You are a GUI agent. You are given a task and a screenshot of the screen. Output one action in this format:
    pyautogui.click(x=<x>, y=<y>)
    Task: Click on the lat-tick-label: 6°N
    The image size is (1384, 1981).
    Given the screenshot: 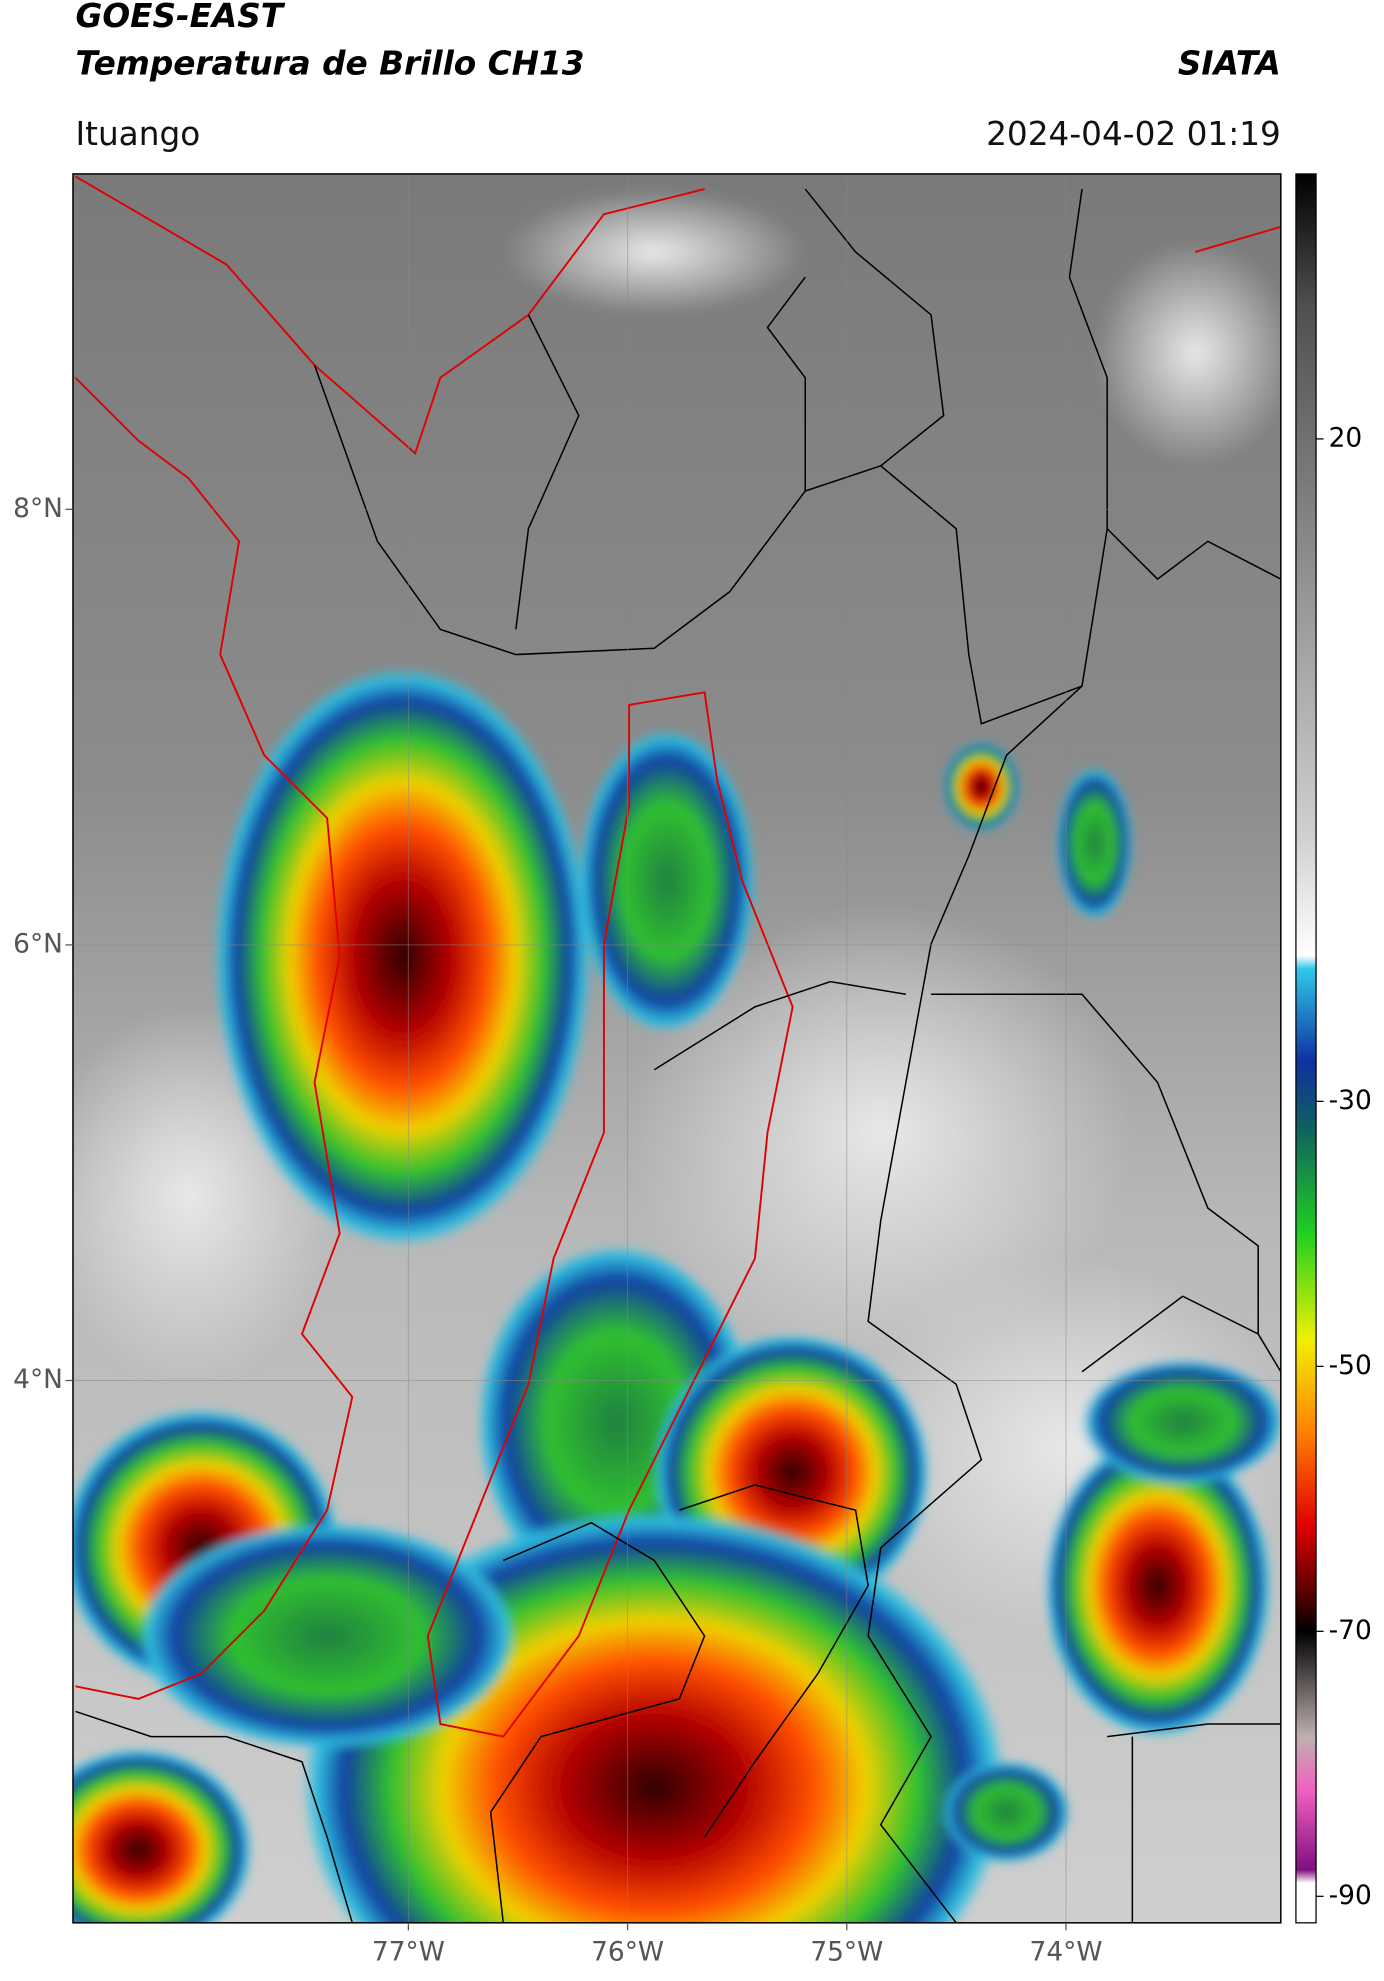 What is the action you would take?
    pyautogui.click(x=38, y=943)
    